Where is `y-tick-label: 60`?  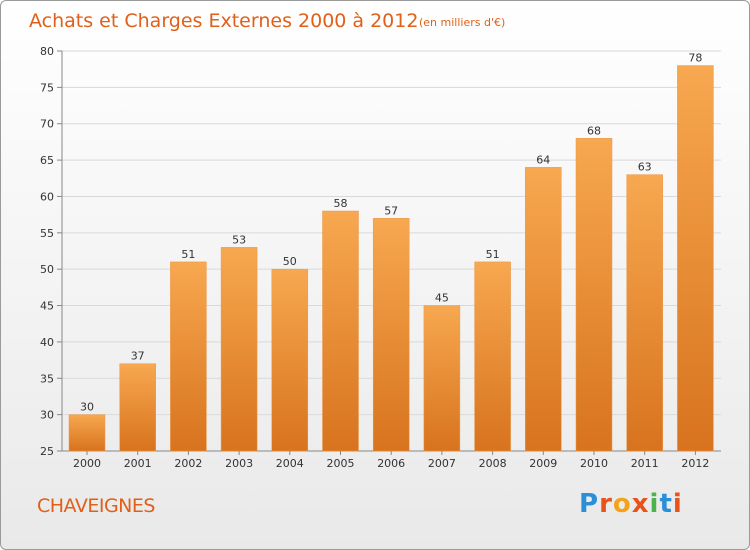 y-tick-label: 60 is located at coordinates (47, 196).